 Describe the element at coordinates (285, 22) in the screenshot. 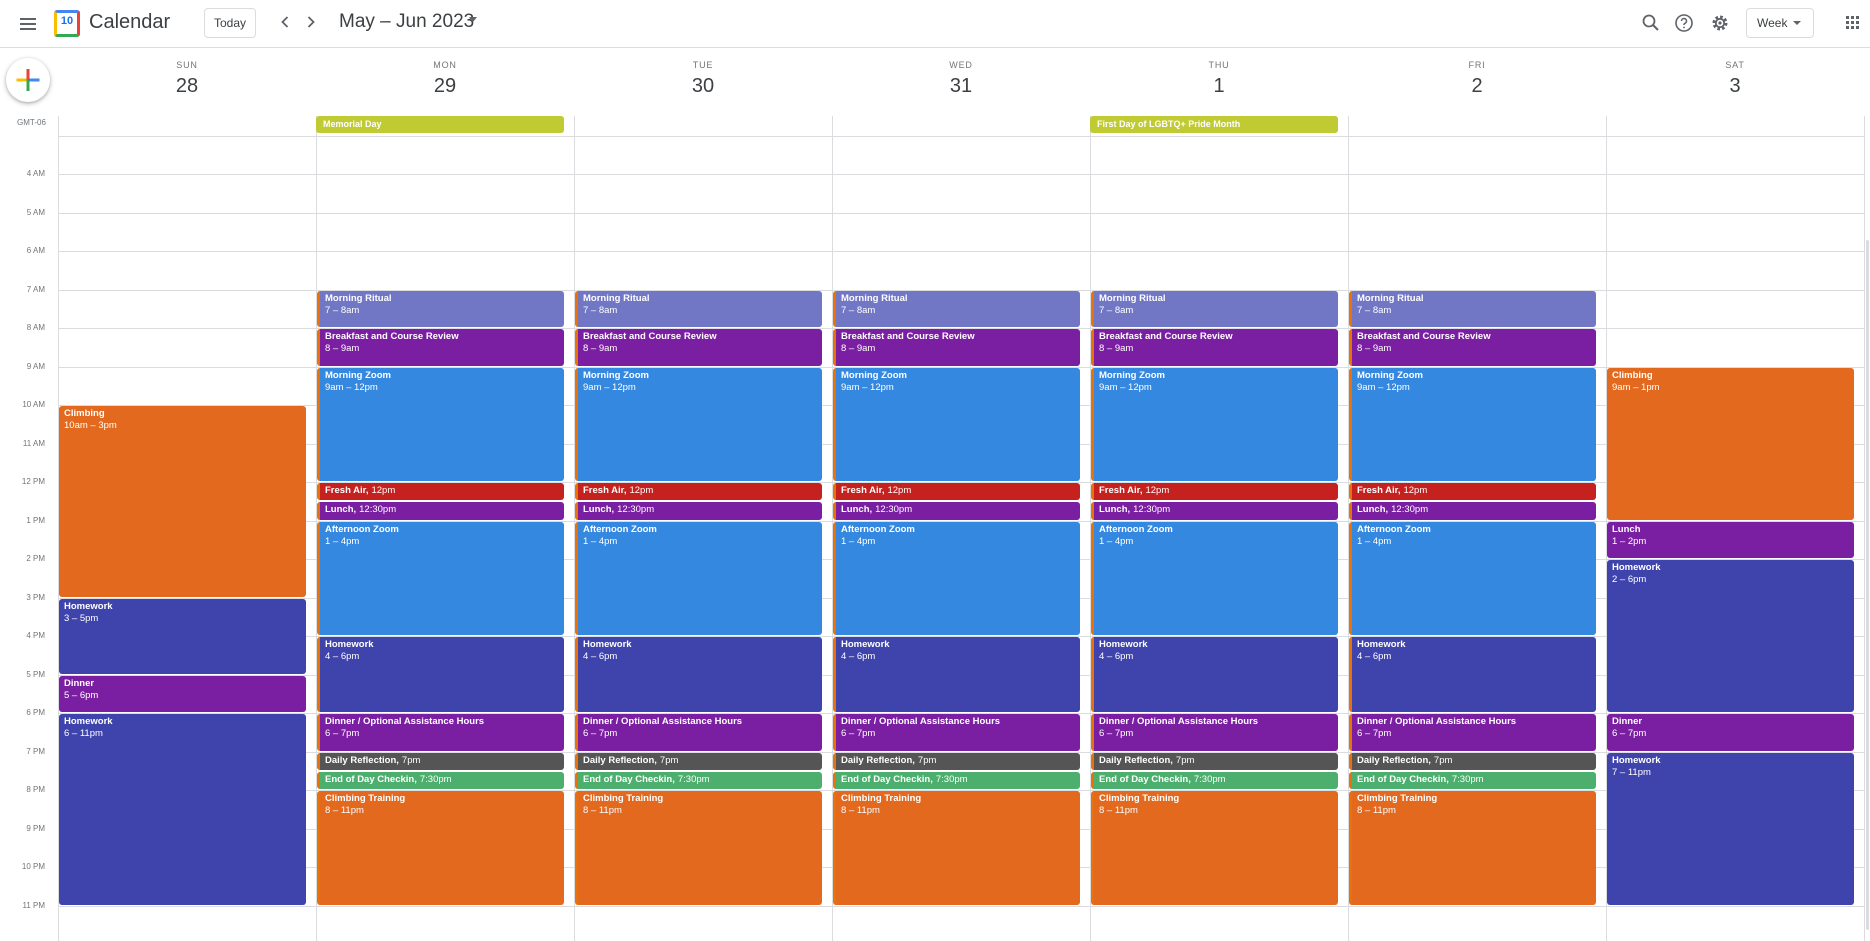

I see `chevron-left-icon` at that location.